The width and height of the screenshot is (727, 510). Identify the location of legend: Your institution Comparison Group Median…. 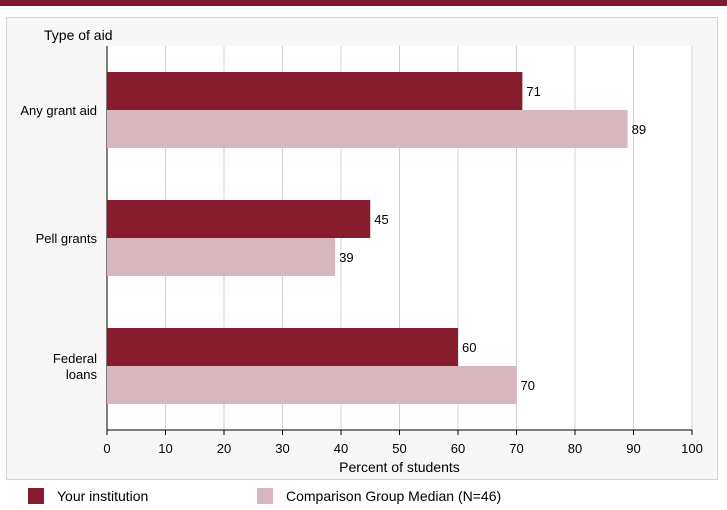
(363, 498).